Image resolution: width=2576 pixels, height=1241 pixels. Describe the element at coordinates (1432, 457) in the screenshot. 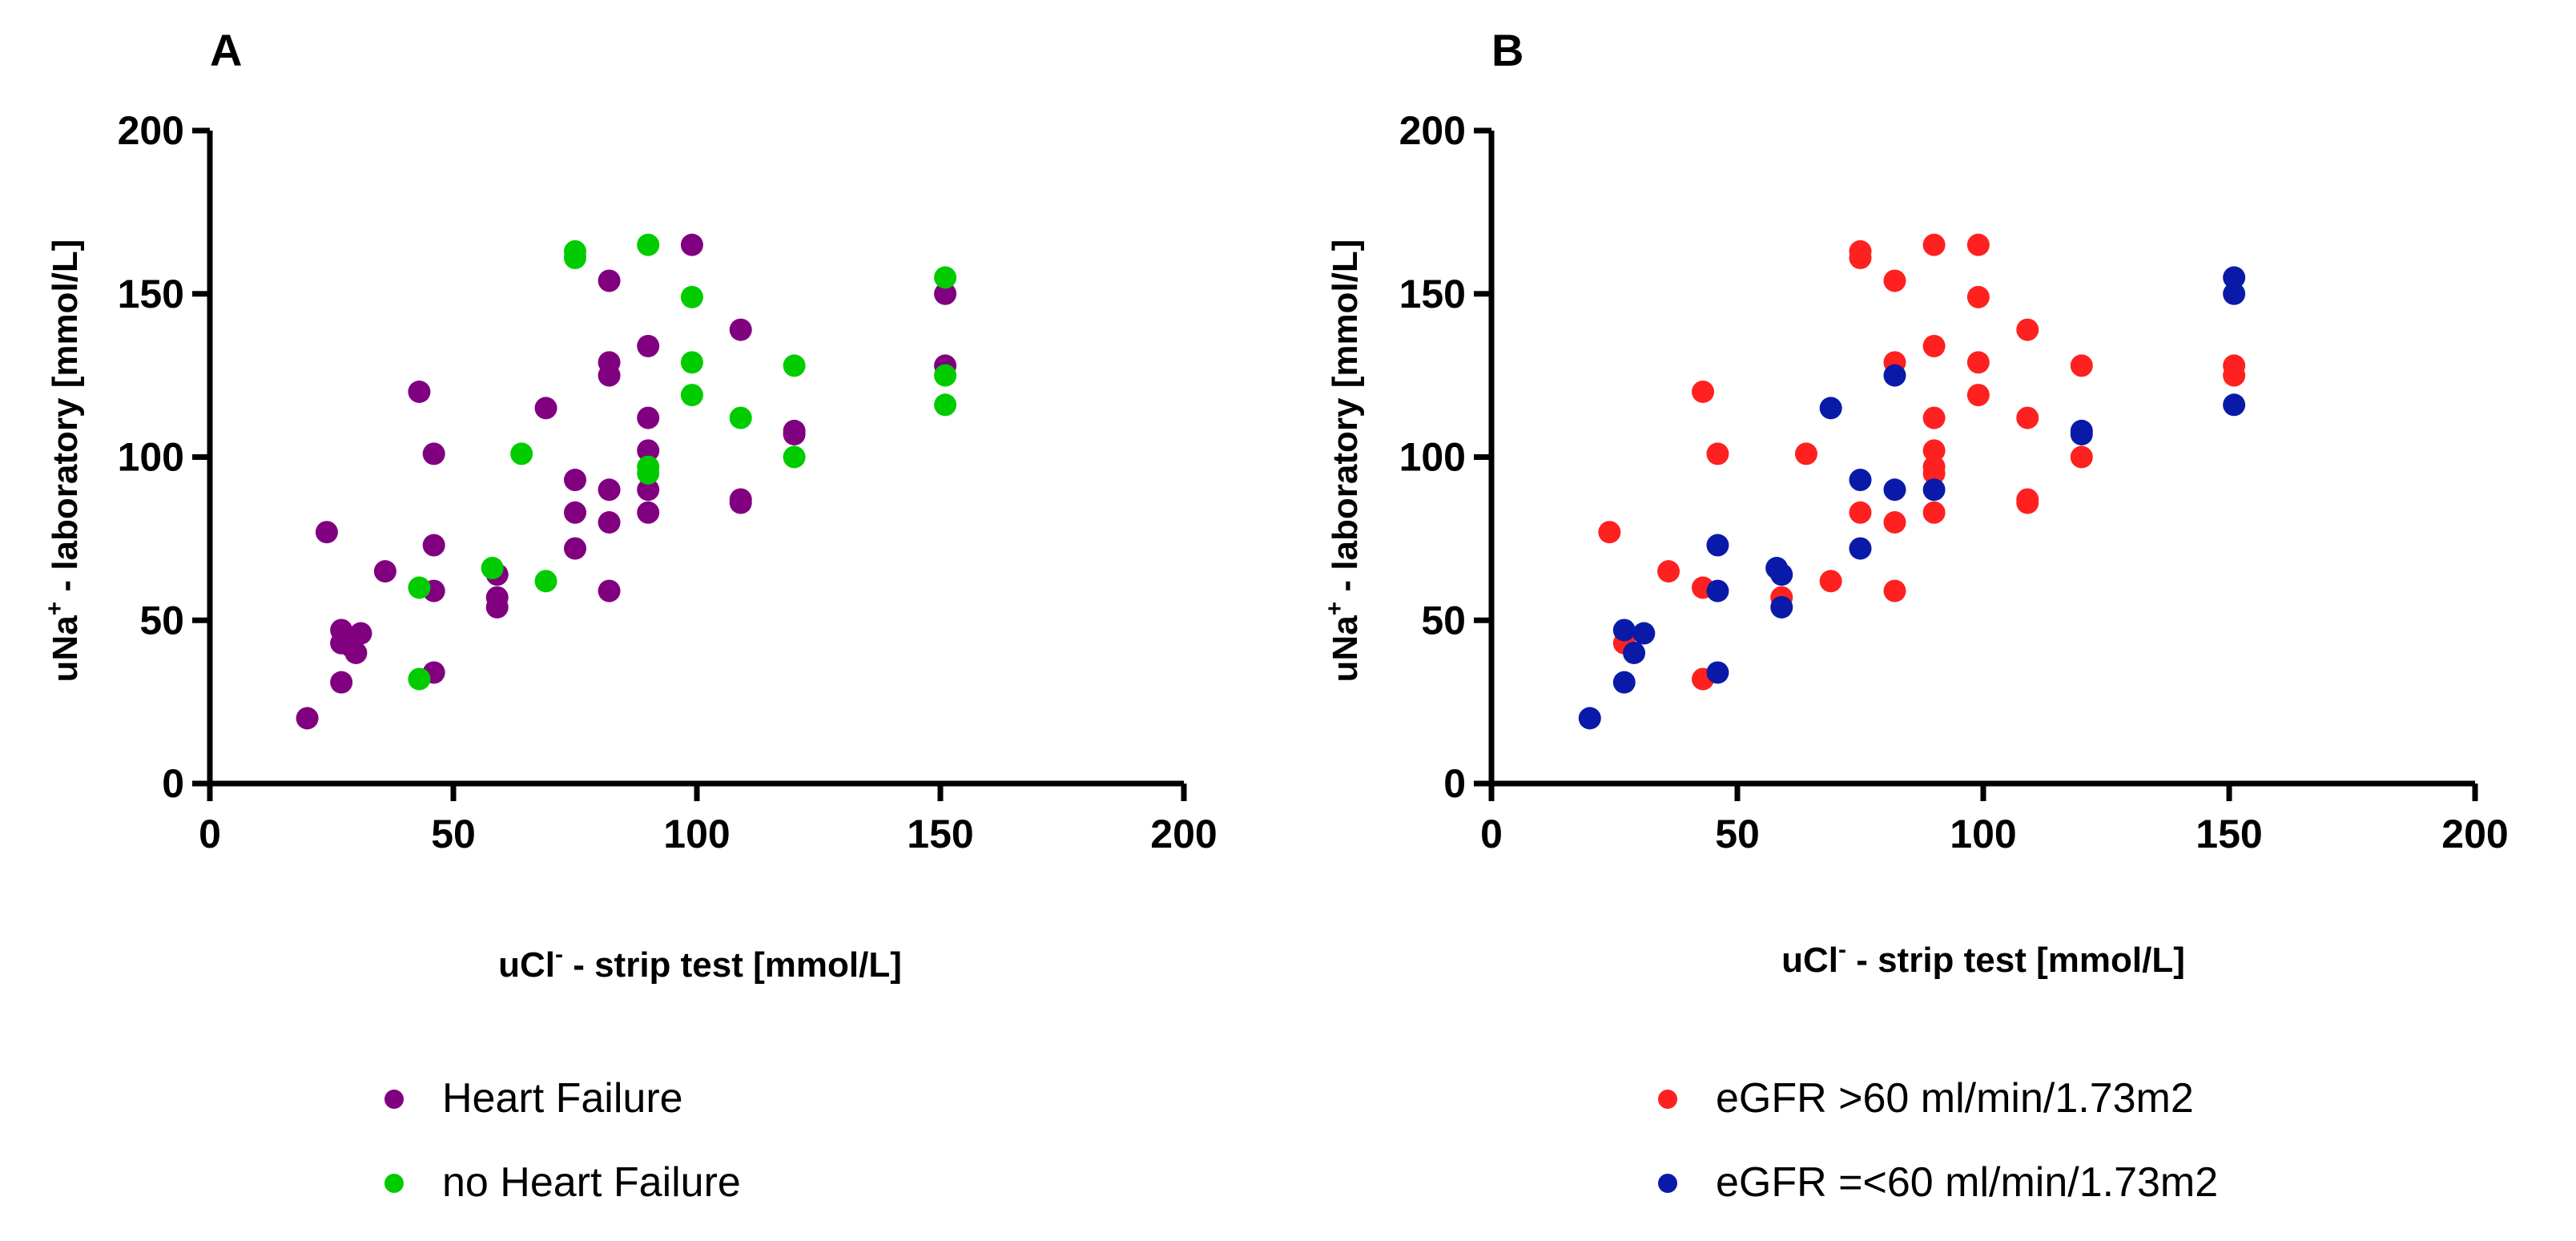

I see `panel-b-y-tick-label: 100` at that location.